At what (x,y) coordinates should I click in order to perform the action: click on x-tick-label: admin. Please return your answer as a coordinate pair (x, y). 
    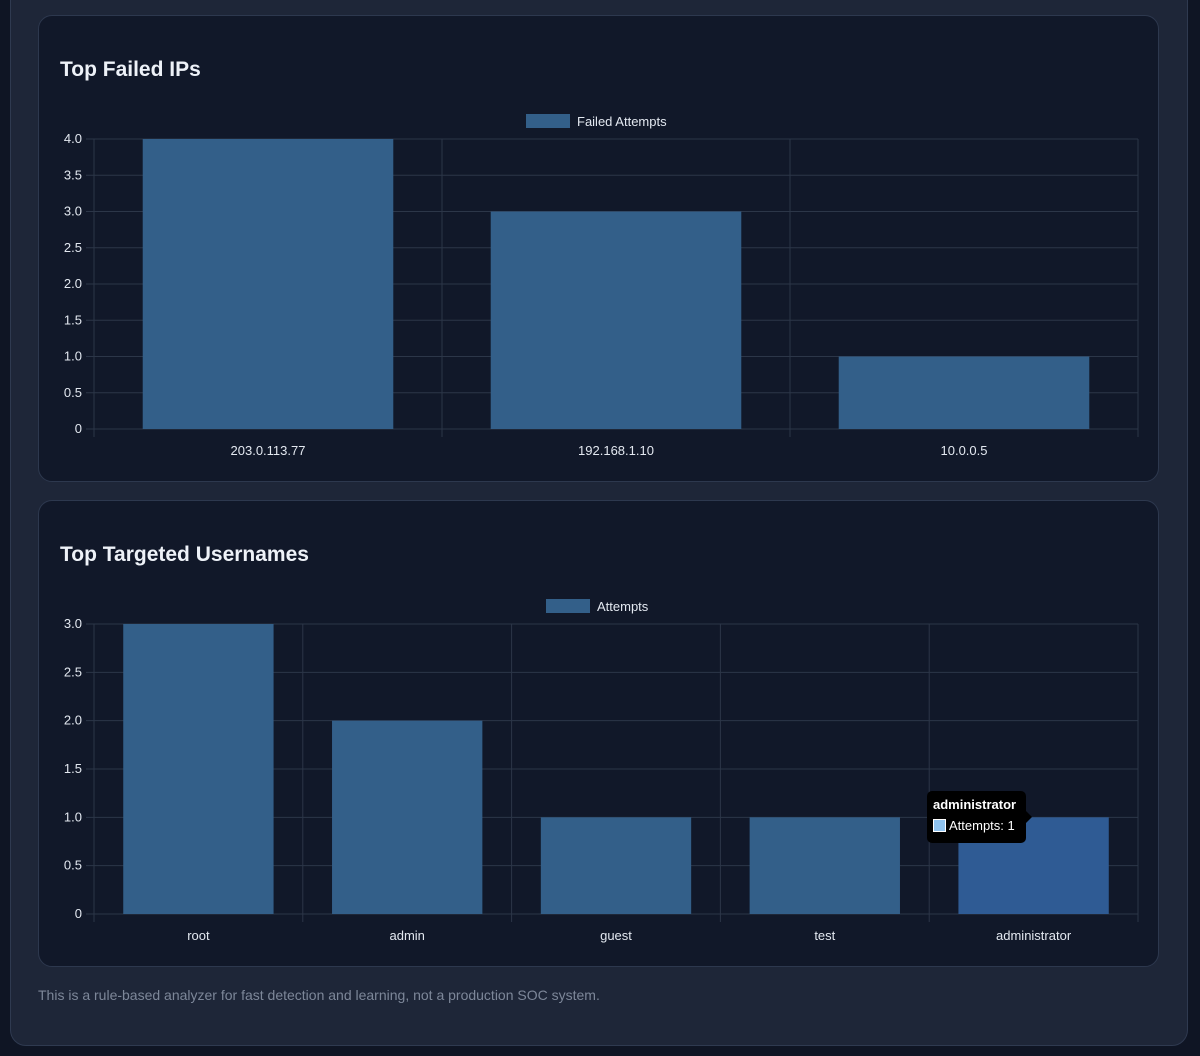
    Looking at the image, I should click on (406, 935).